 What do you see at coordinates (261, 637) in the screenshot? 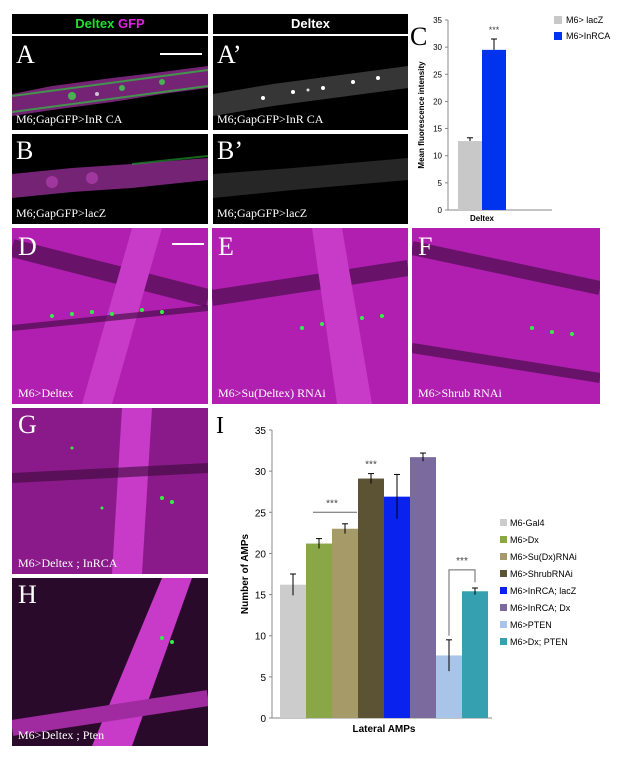
I see `chart-i-ytick-label: 10` at bounding box center [261, 637].